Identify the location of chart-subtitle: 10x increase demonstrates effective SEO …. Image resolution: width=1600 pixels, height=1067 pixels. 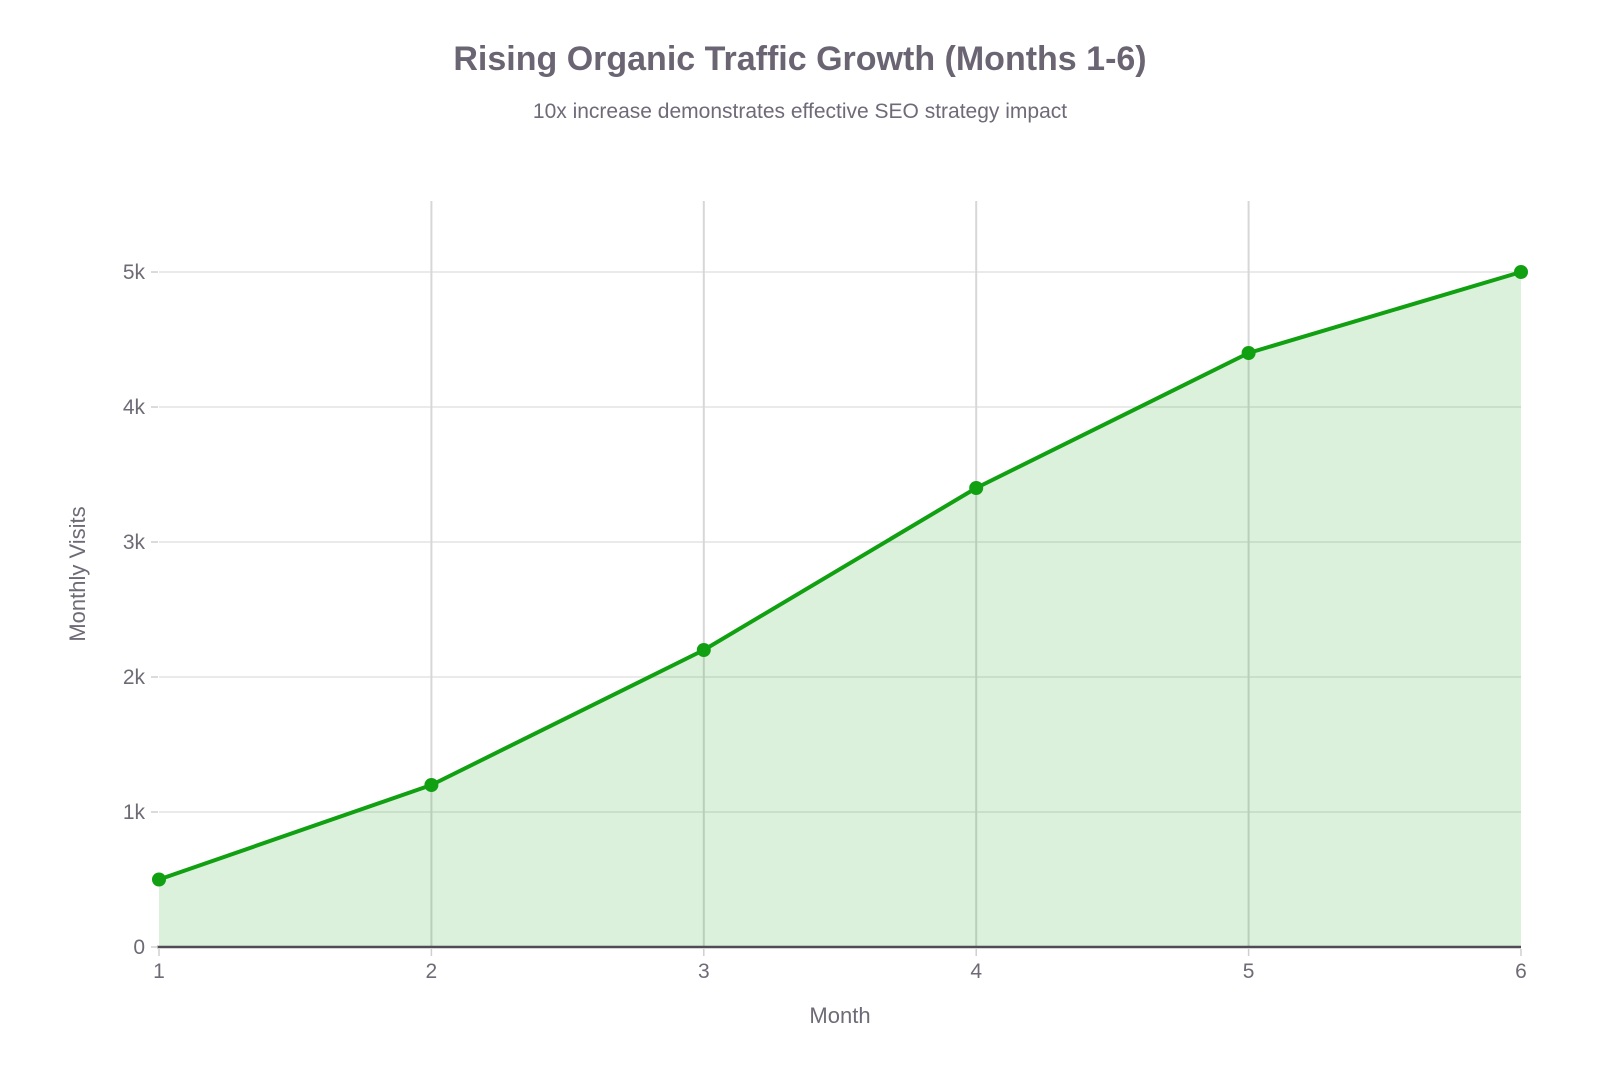
(800, 111).